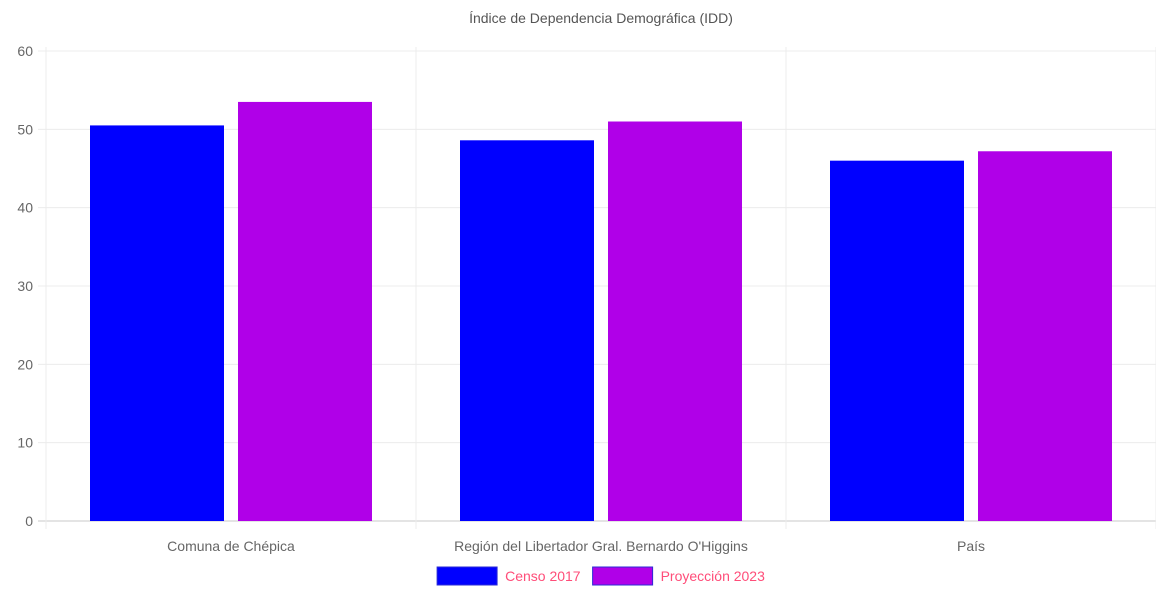 This screenshot has height=596, width=1156. I want to click on x-tick-label: País, so click(971, 546).